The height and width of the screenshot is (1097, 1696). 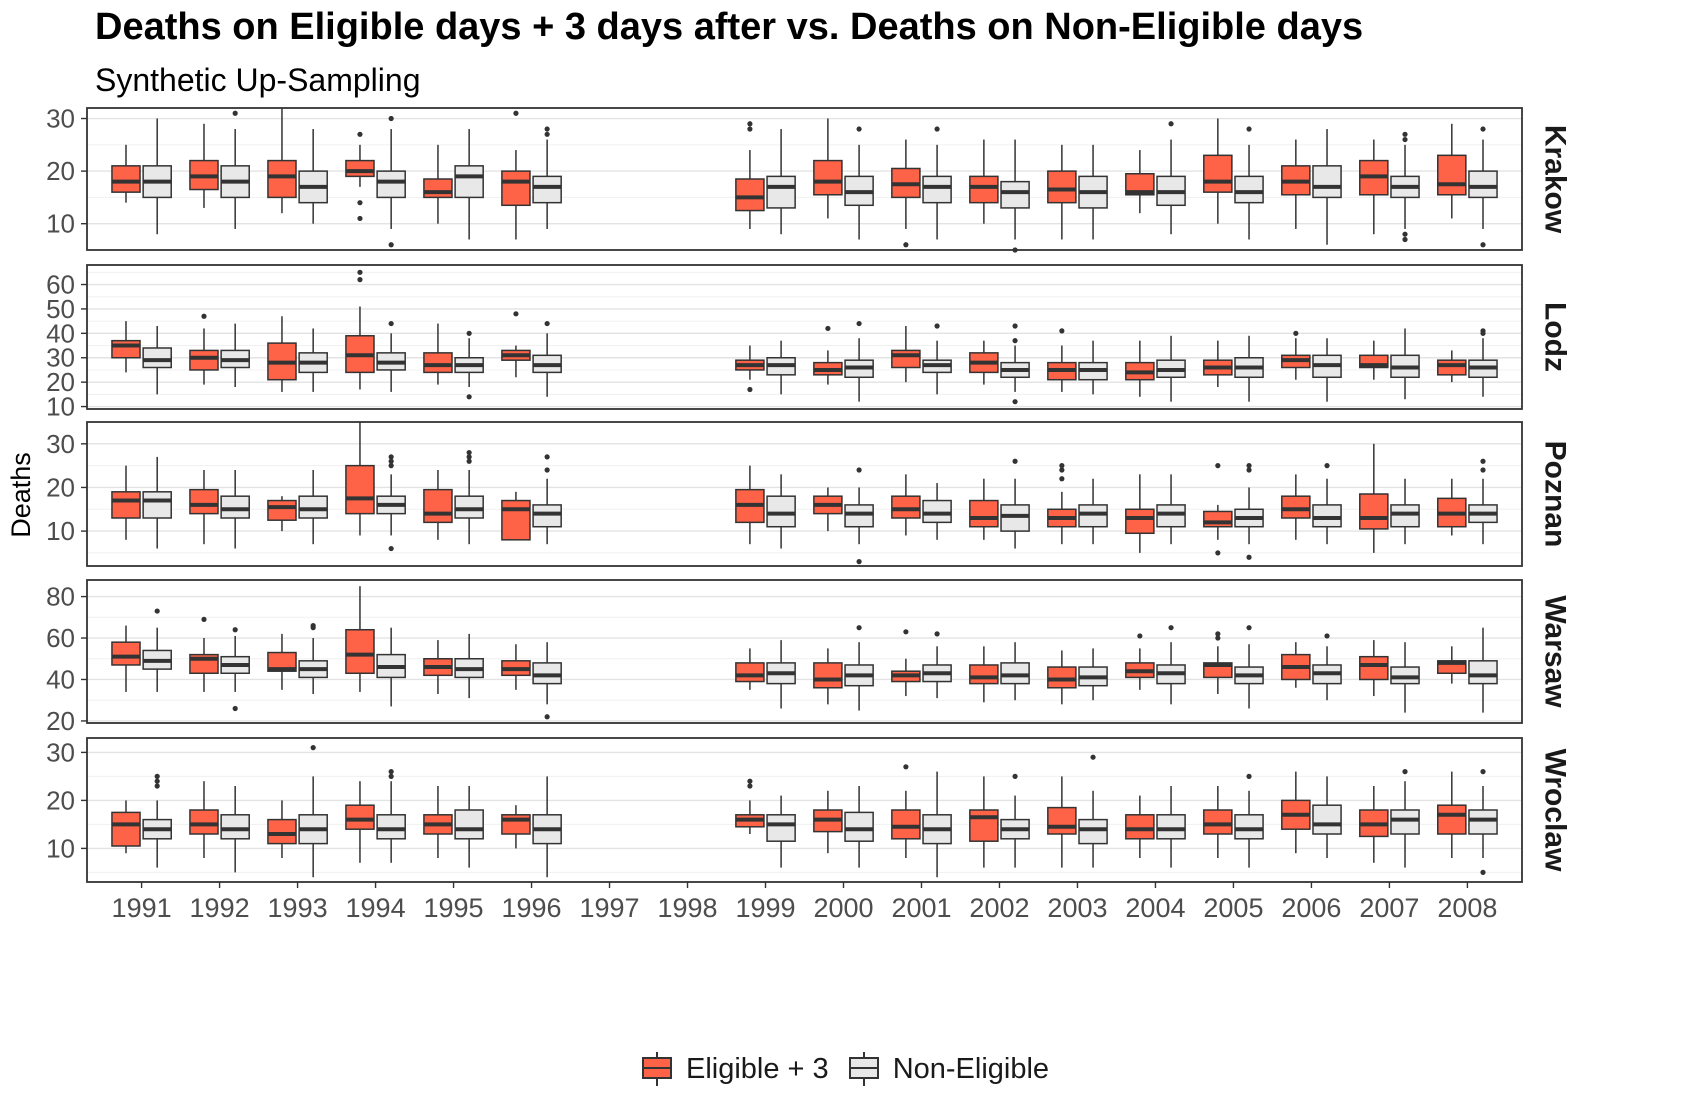 What do you see at coordinates (1155, 908) in the screenshot?
I see `x-tick-label: 2004` at bounding box center [1155, 908].